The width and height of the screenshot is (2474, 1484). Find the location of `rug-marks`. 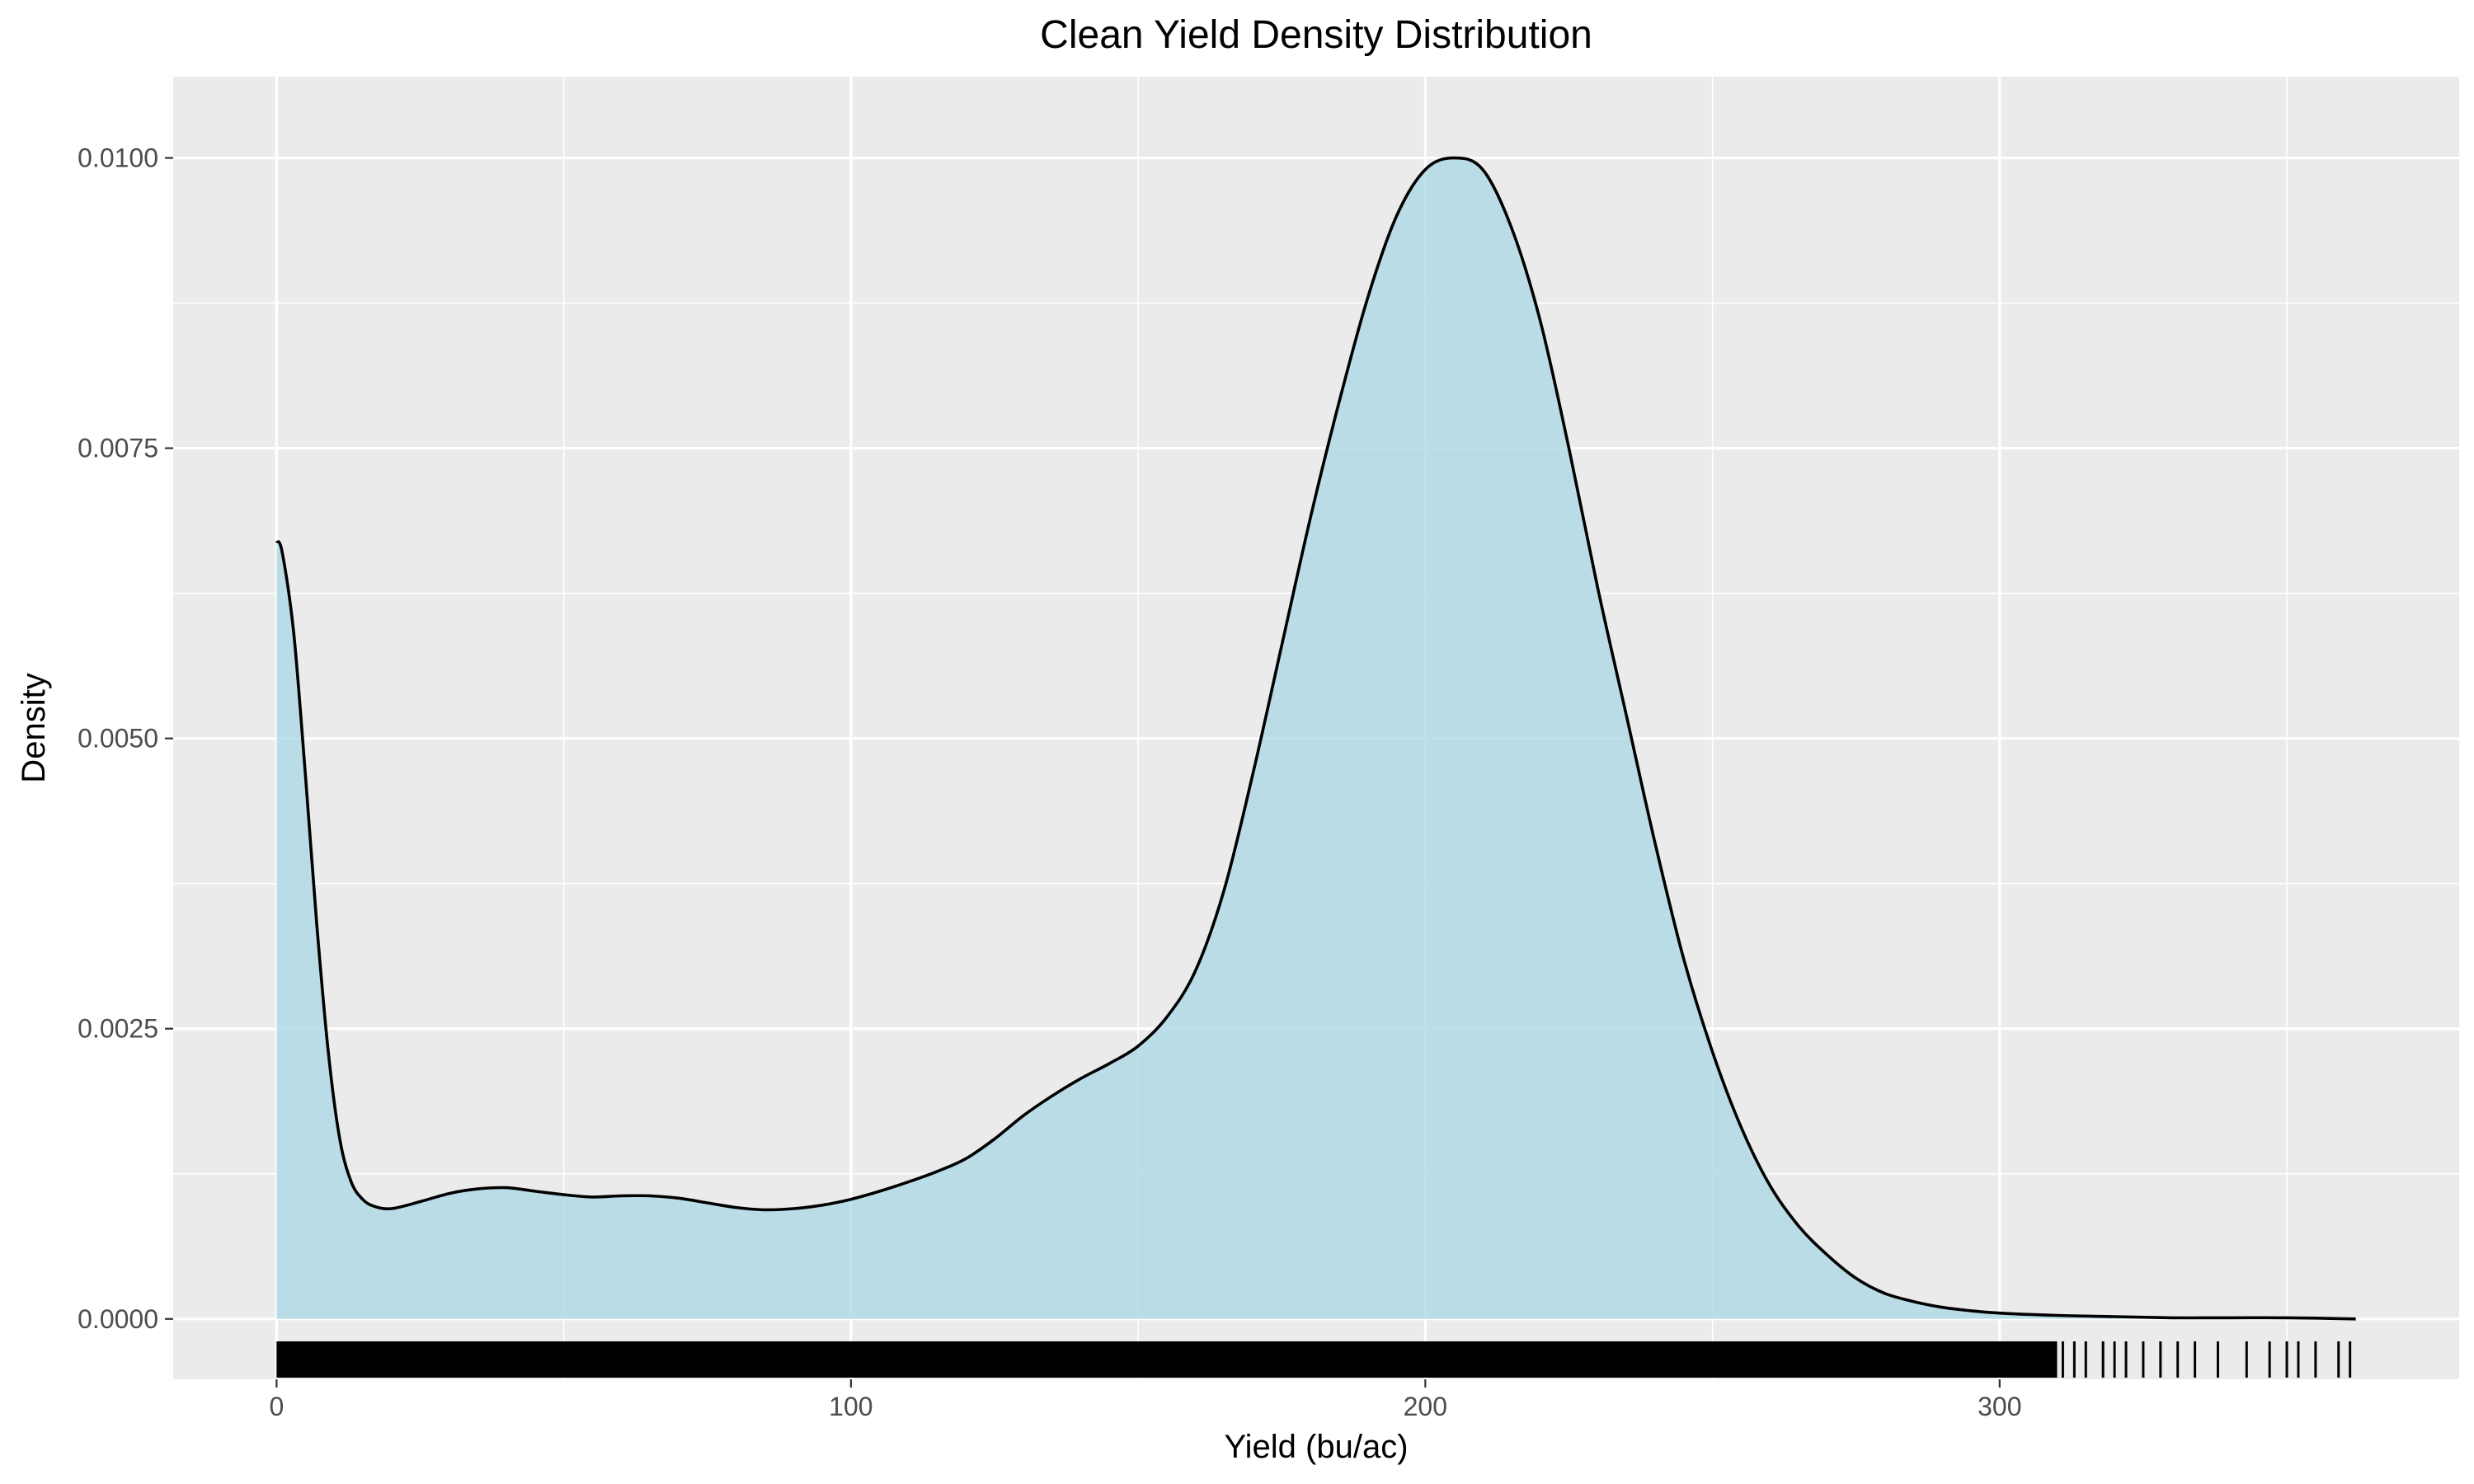

rug-marks is located at coordinates (1314, 1359).